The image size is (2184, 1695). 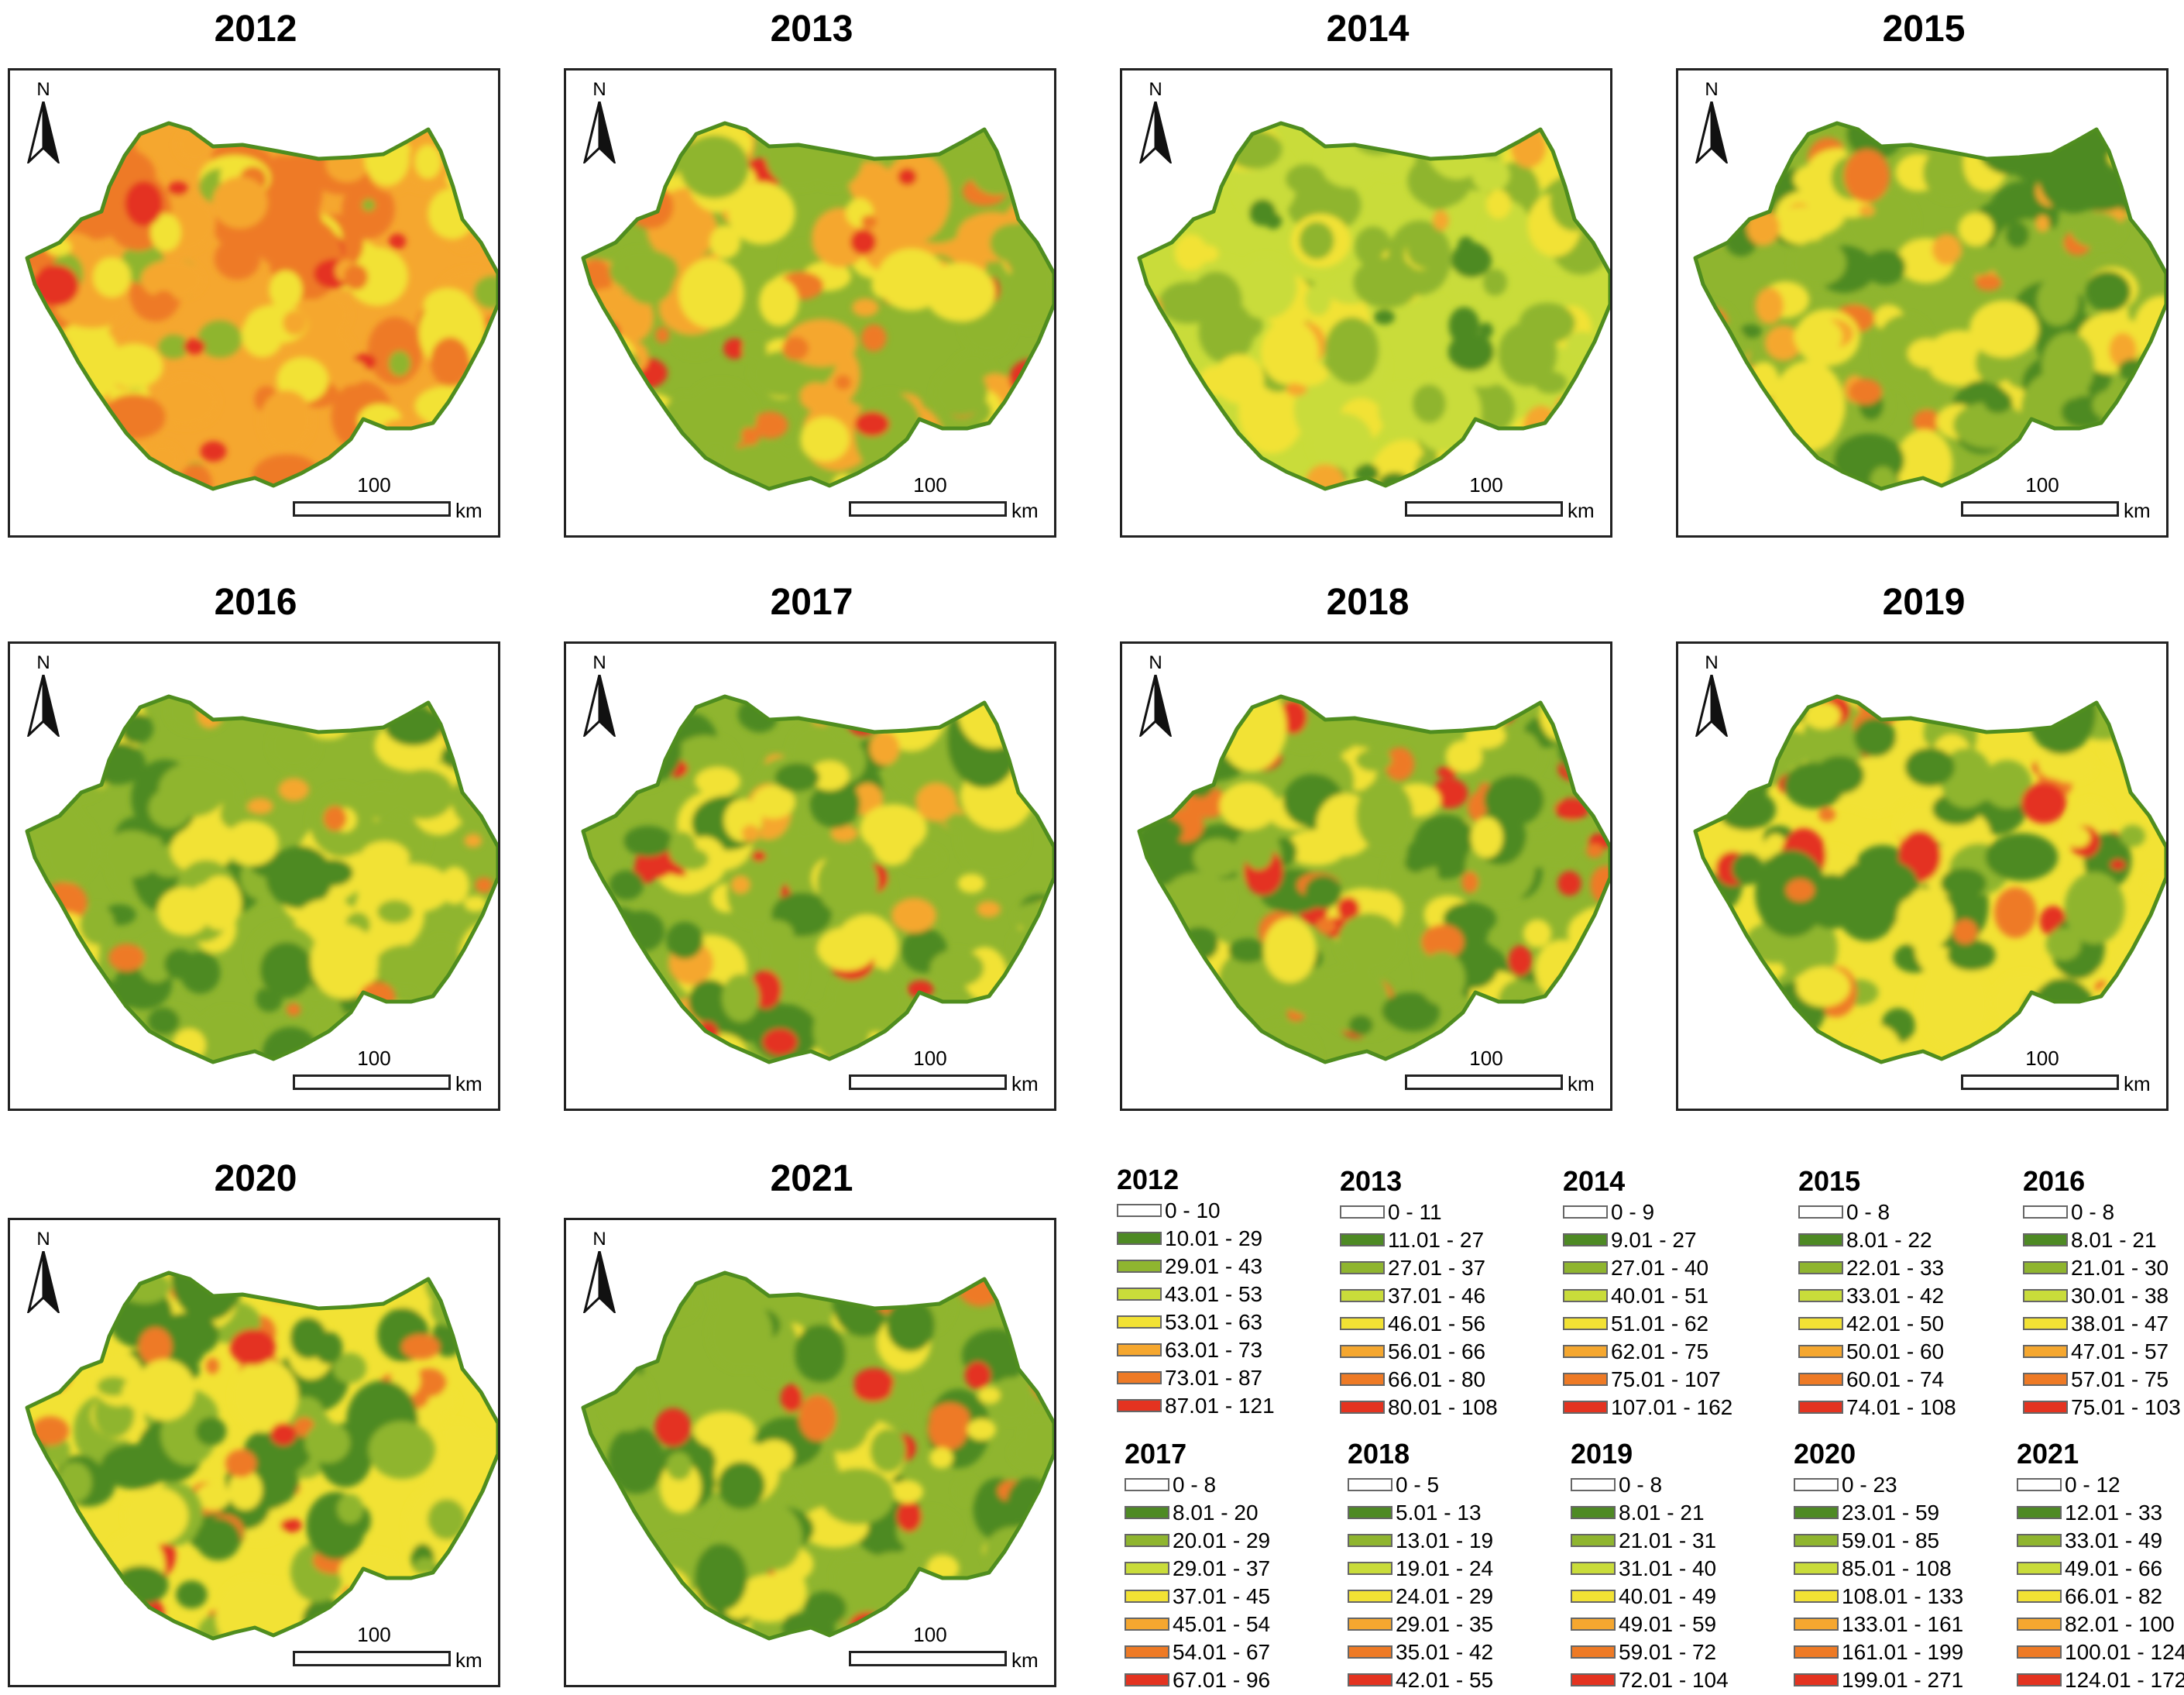 What do you see at coordinates (1660, 1351) in the screenshot?
I see `legend-class-label: 62.01 - 75` at bounding box center [1660, 1351].